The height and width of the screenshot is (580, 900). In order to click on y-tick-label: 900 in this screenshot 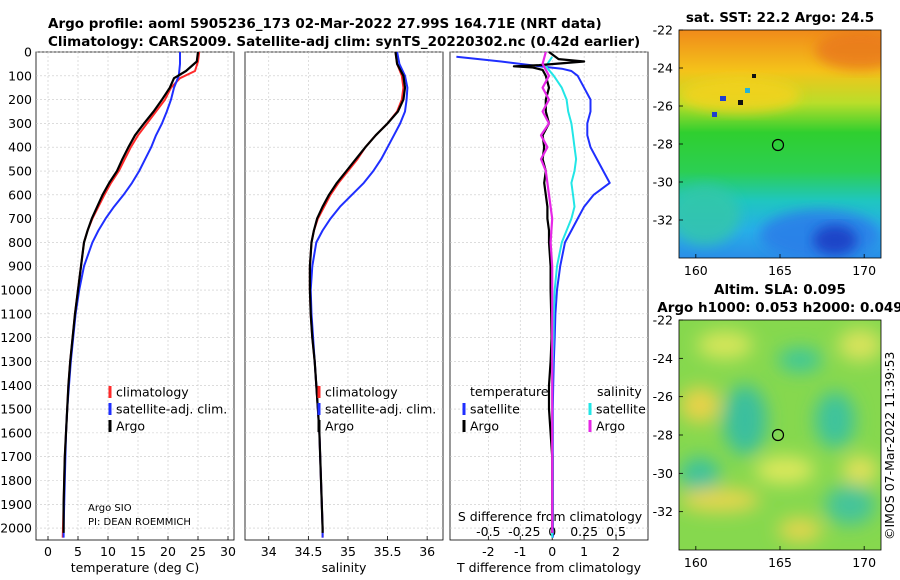, I will do `click(20, 266)`.